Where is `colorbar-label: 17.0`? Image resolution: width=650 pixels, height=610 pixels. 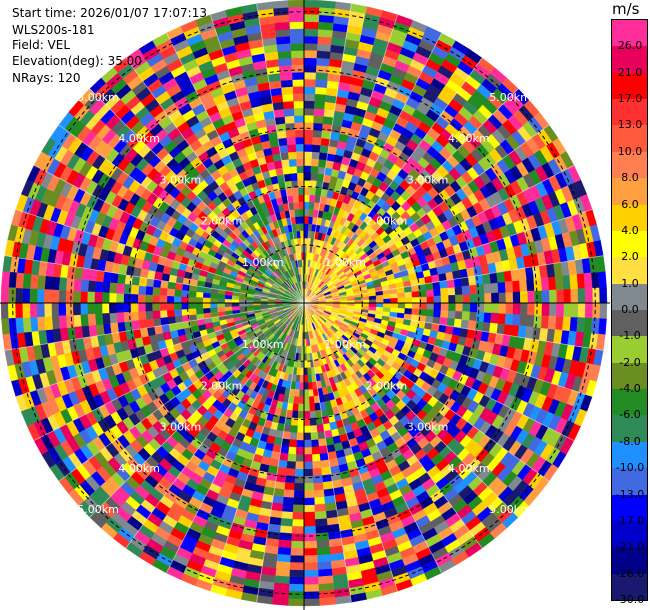 colorbar-label: 17.0 is located at coordinates (630, 99).